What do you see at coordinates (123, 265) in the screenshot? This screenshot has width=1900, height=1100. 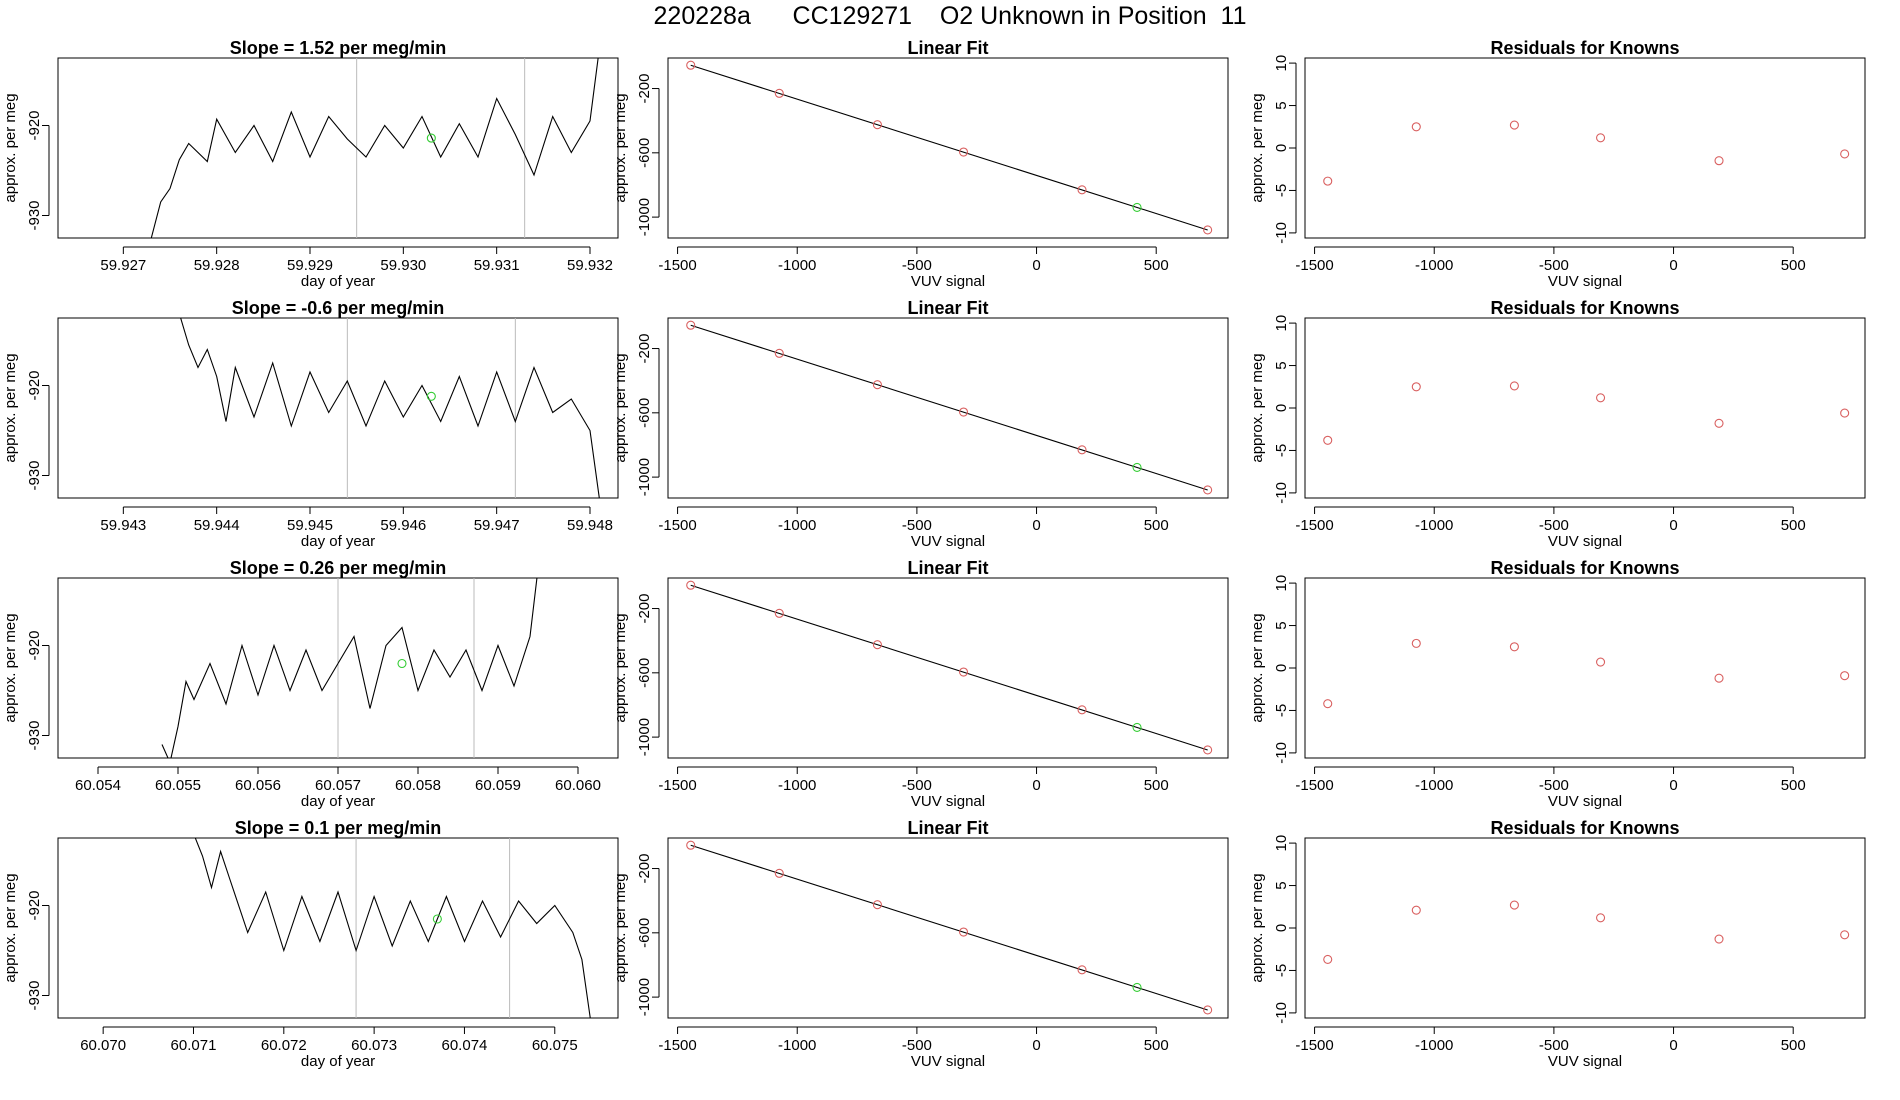 I see `chart-r1c1-x-tick-label: 59.927` at bounding box center [123, 265].